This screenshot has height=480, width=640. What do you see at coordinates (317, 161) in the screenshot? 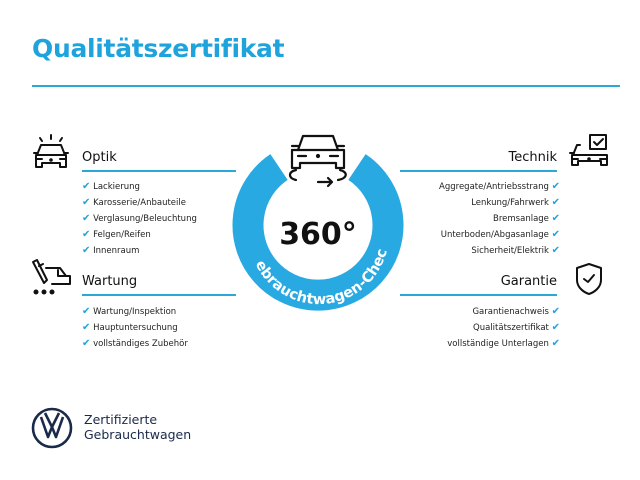
I see `car-rotate-icon` at bounding box center [317, 161].